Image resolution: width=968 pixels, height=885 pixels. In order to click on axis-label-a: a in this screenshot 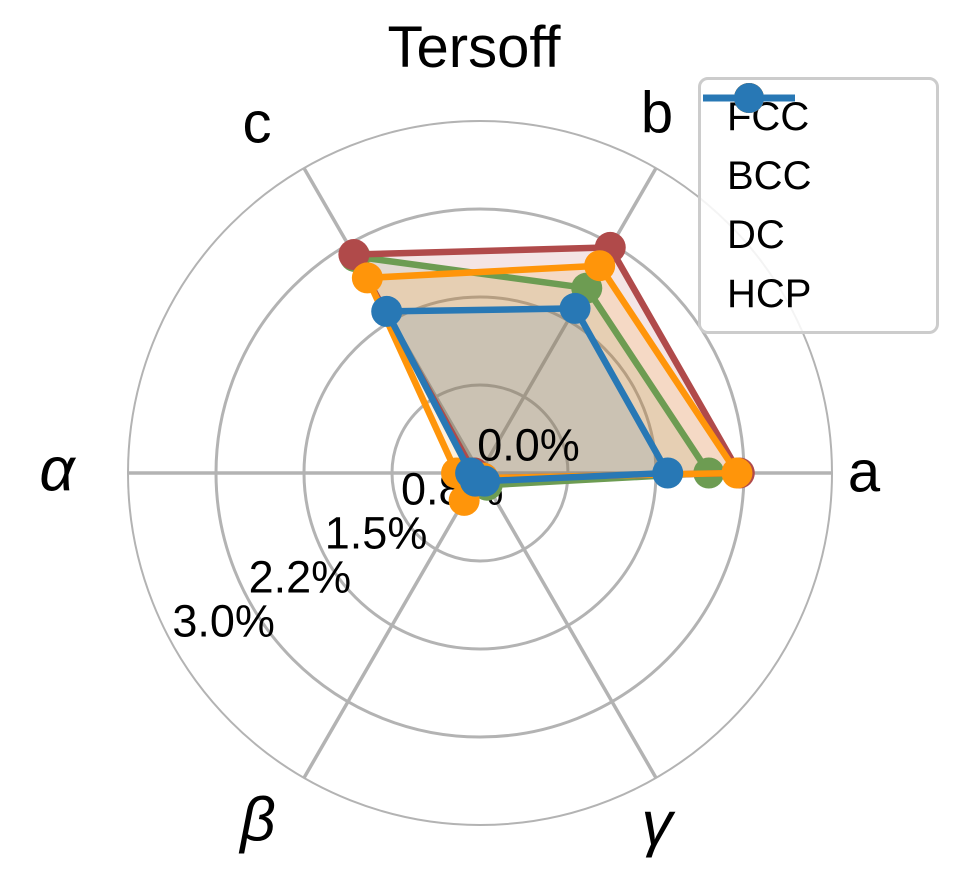, I will do `click(864, 472)`.